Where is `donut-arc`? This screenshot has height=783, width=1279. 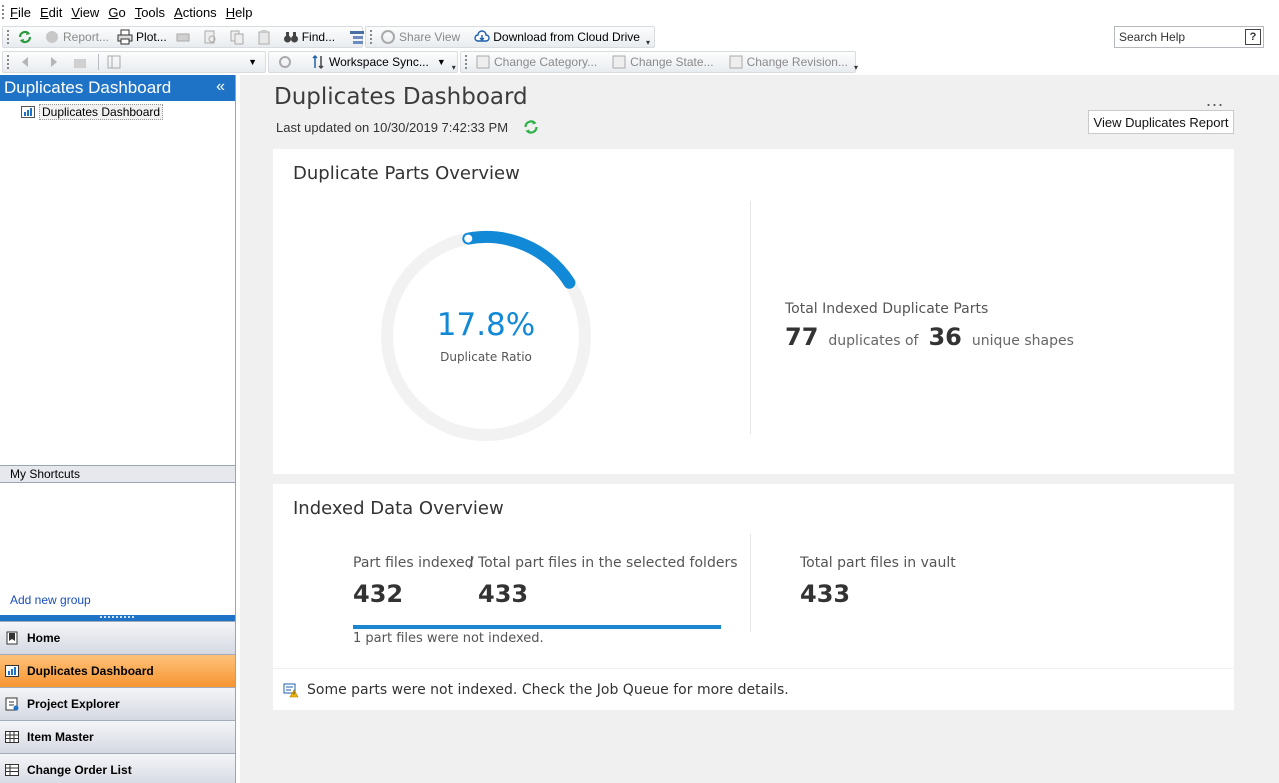
donut-arc is located at coordinates (519, 260).